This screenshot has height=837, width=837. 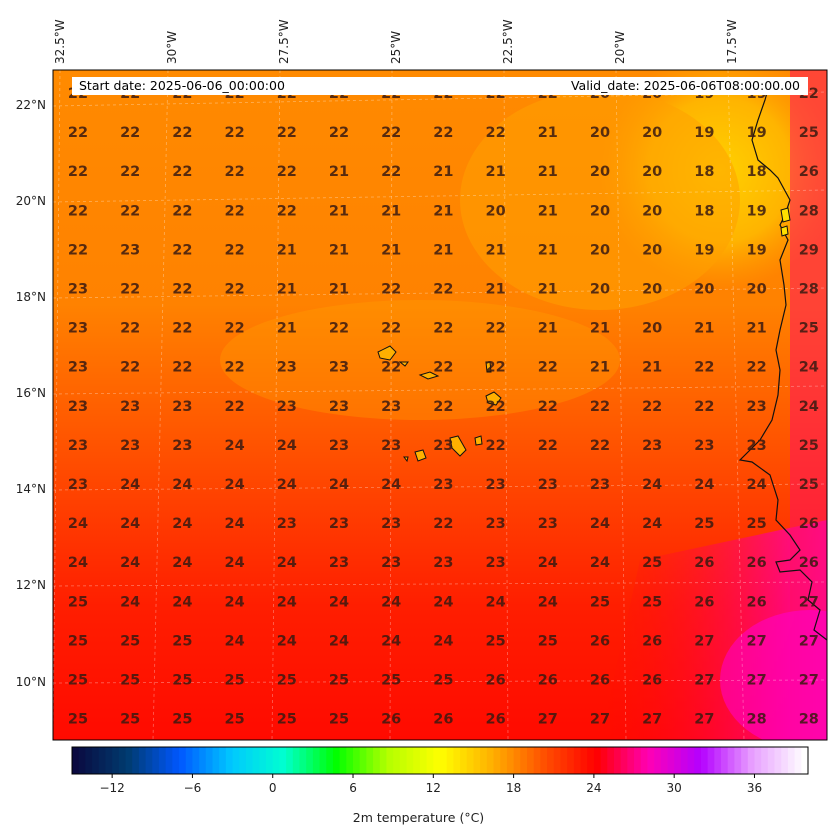 I want to click on longitude-label: 22.5°W, so click(x=508, y=41).